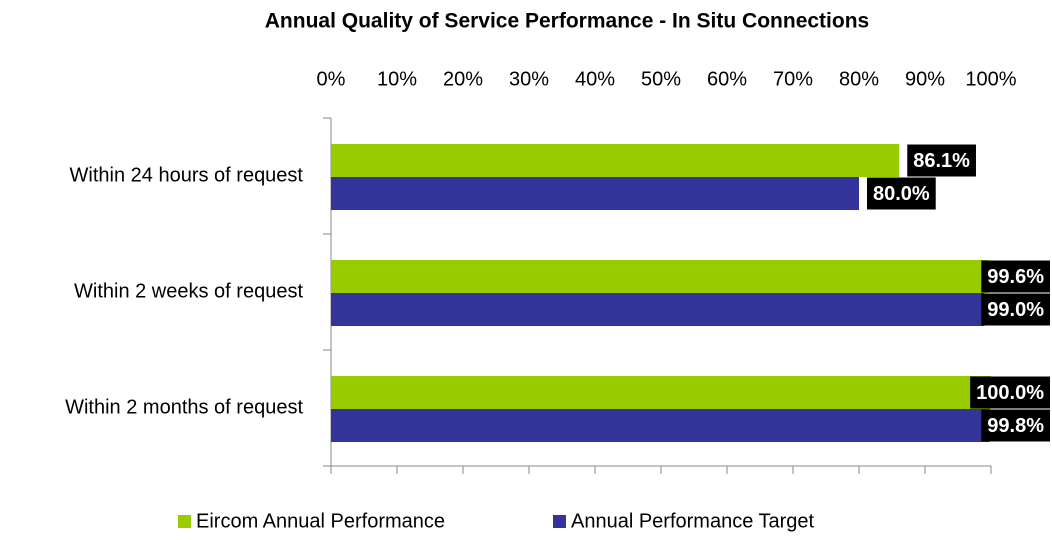  What do you see at coordinates (188, 291) in the screenshot?
I see `y-tick-label: Within 2 weeks of request` at bounding box center [188, 291].